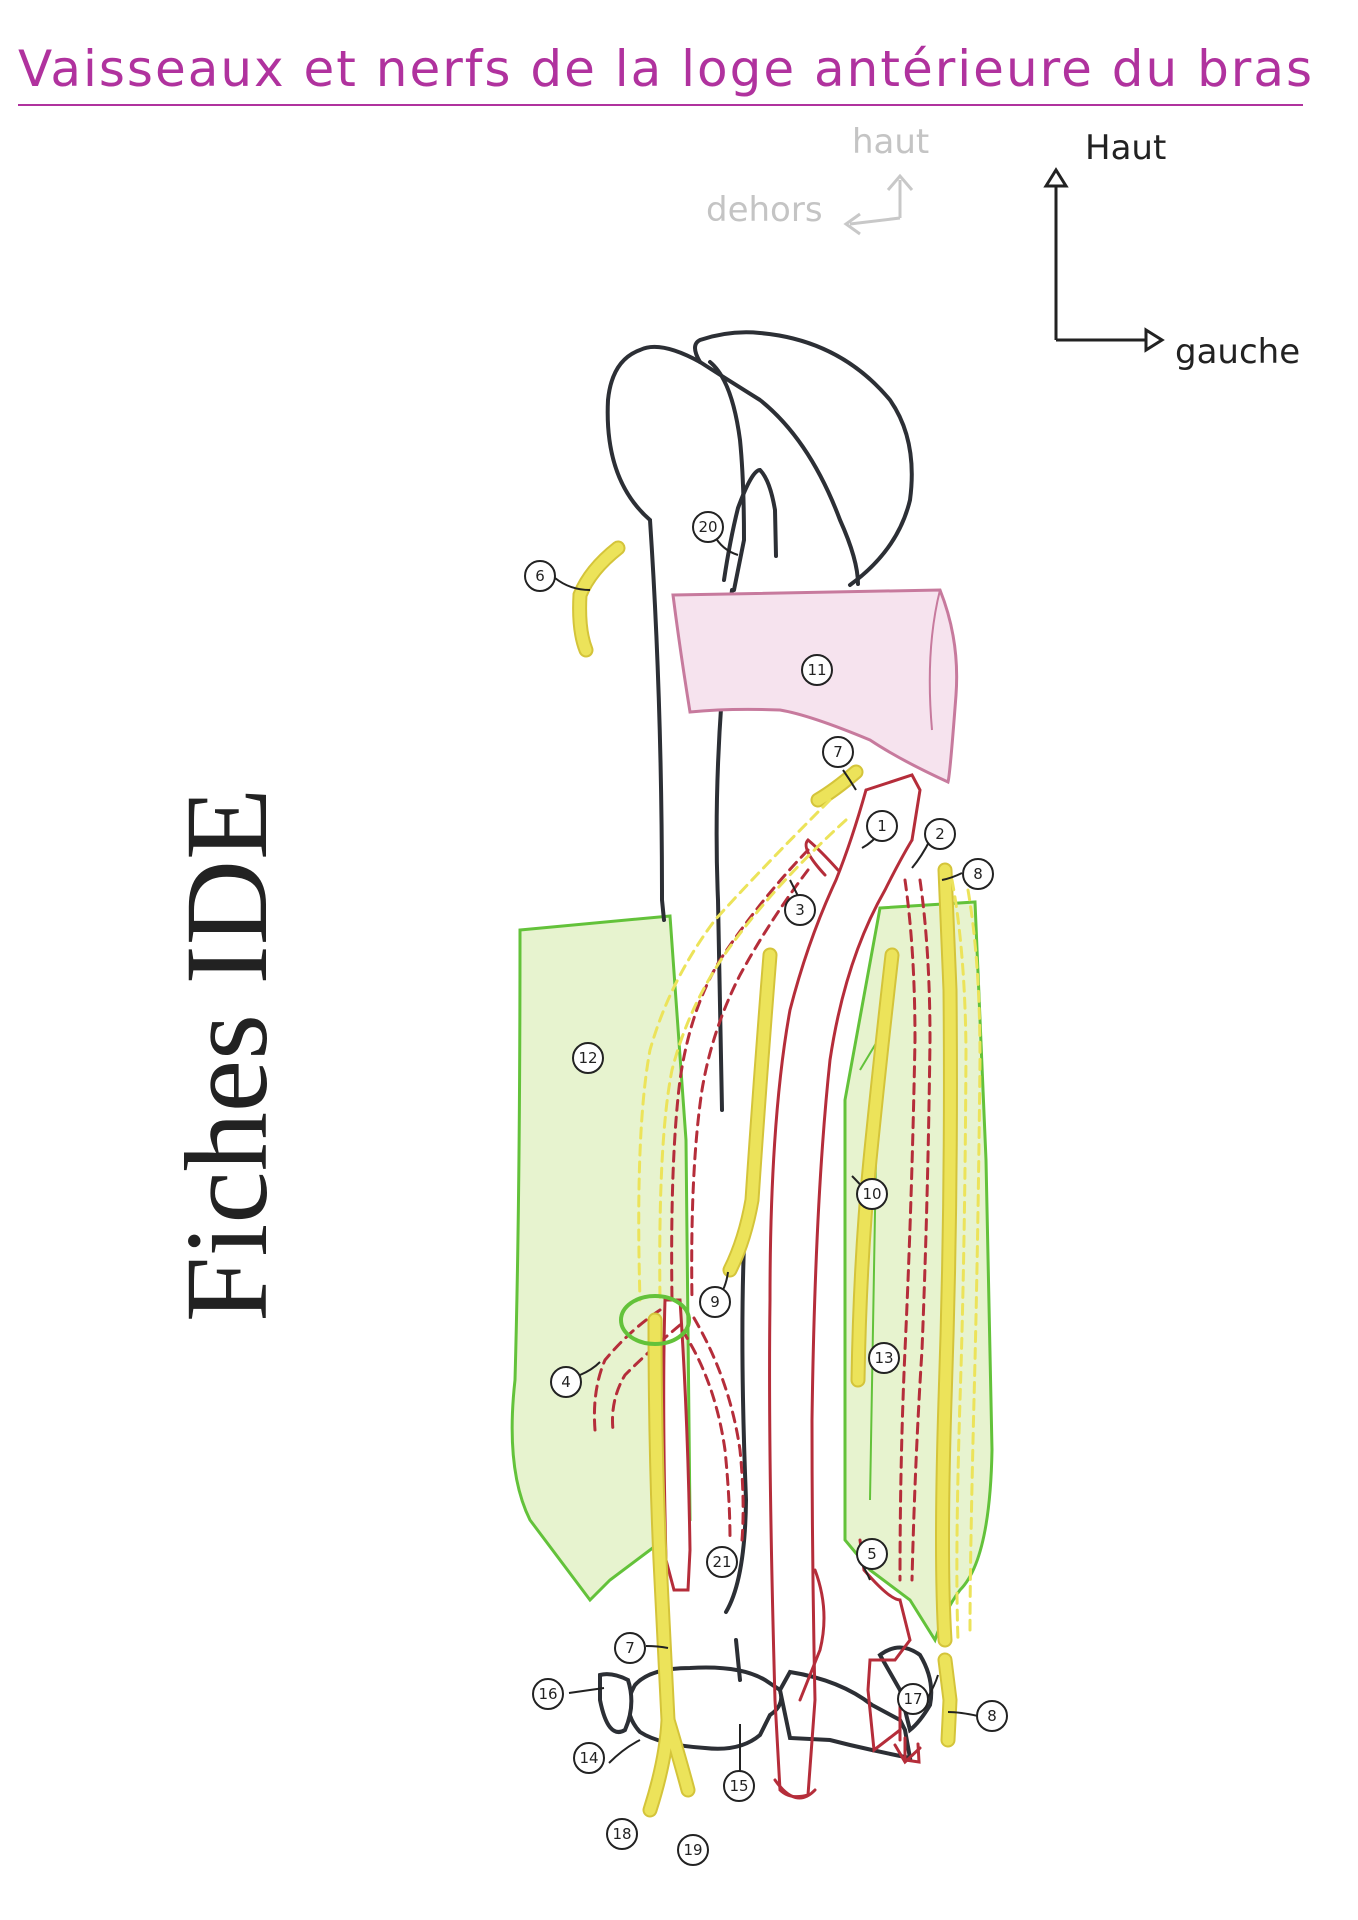 Image resolution: width=1358 pixels, height=1920 pixels. I want to click on label-13: 13, so click(884, 1358).